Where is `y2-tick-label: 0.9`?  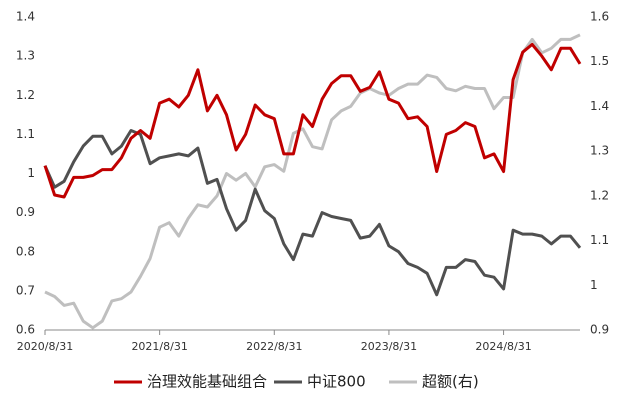 y2-tick-label: 0.9 is located at coordinates (599, 330).